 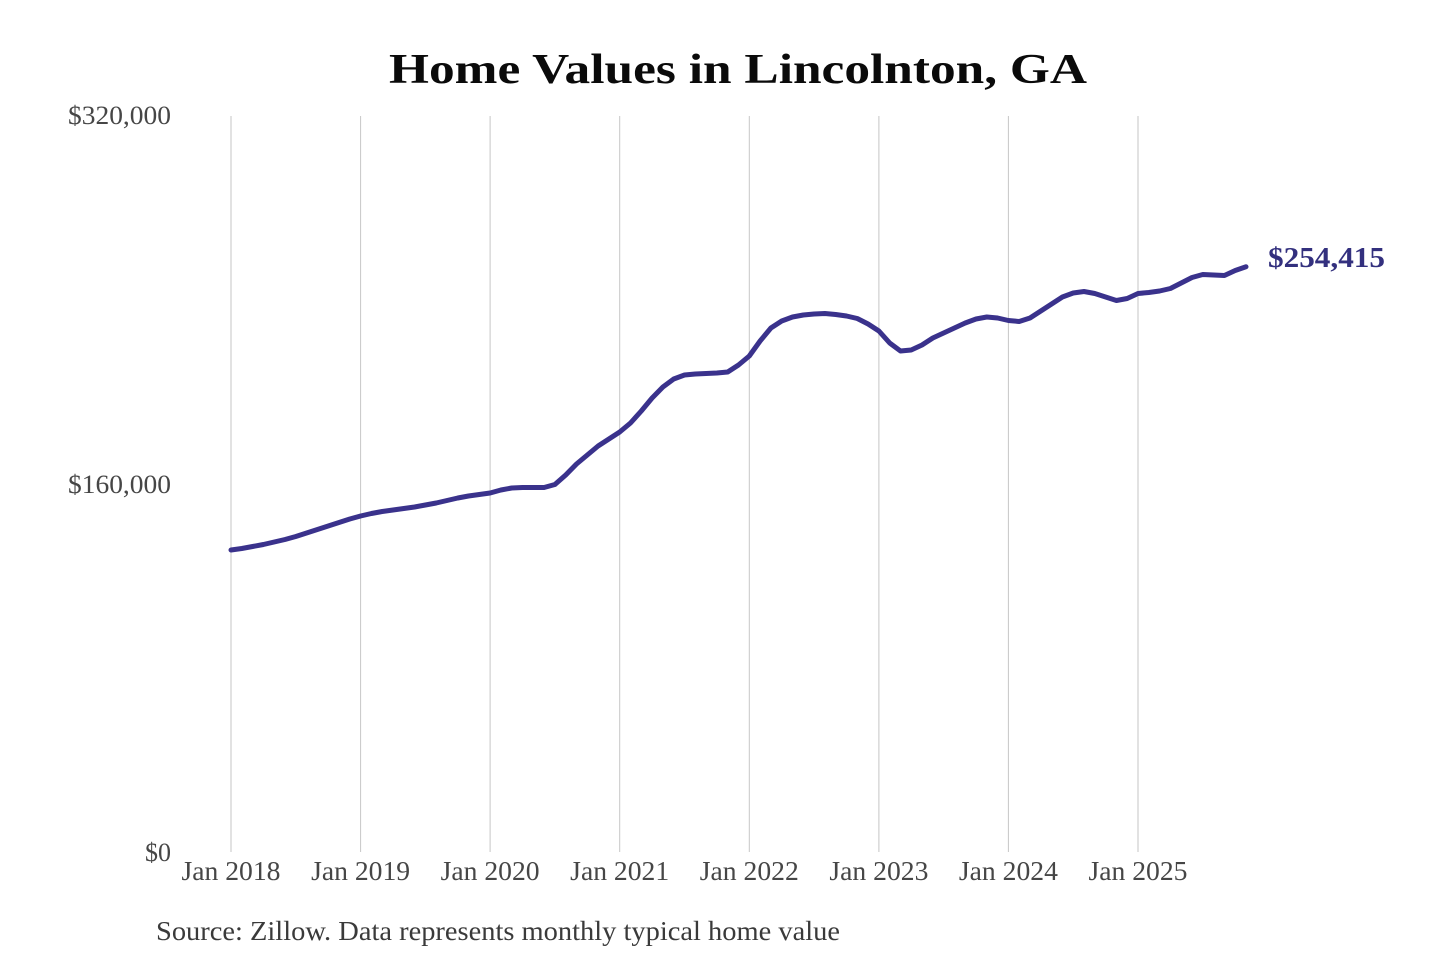 I want to click on svg-text: Jan 2025, so click(x=1138, y=871).